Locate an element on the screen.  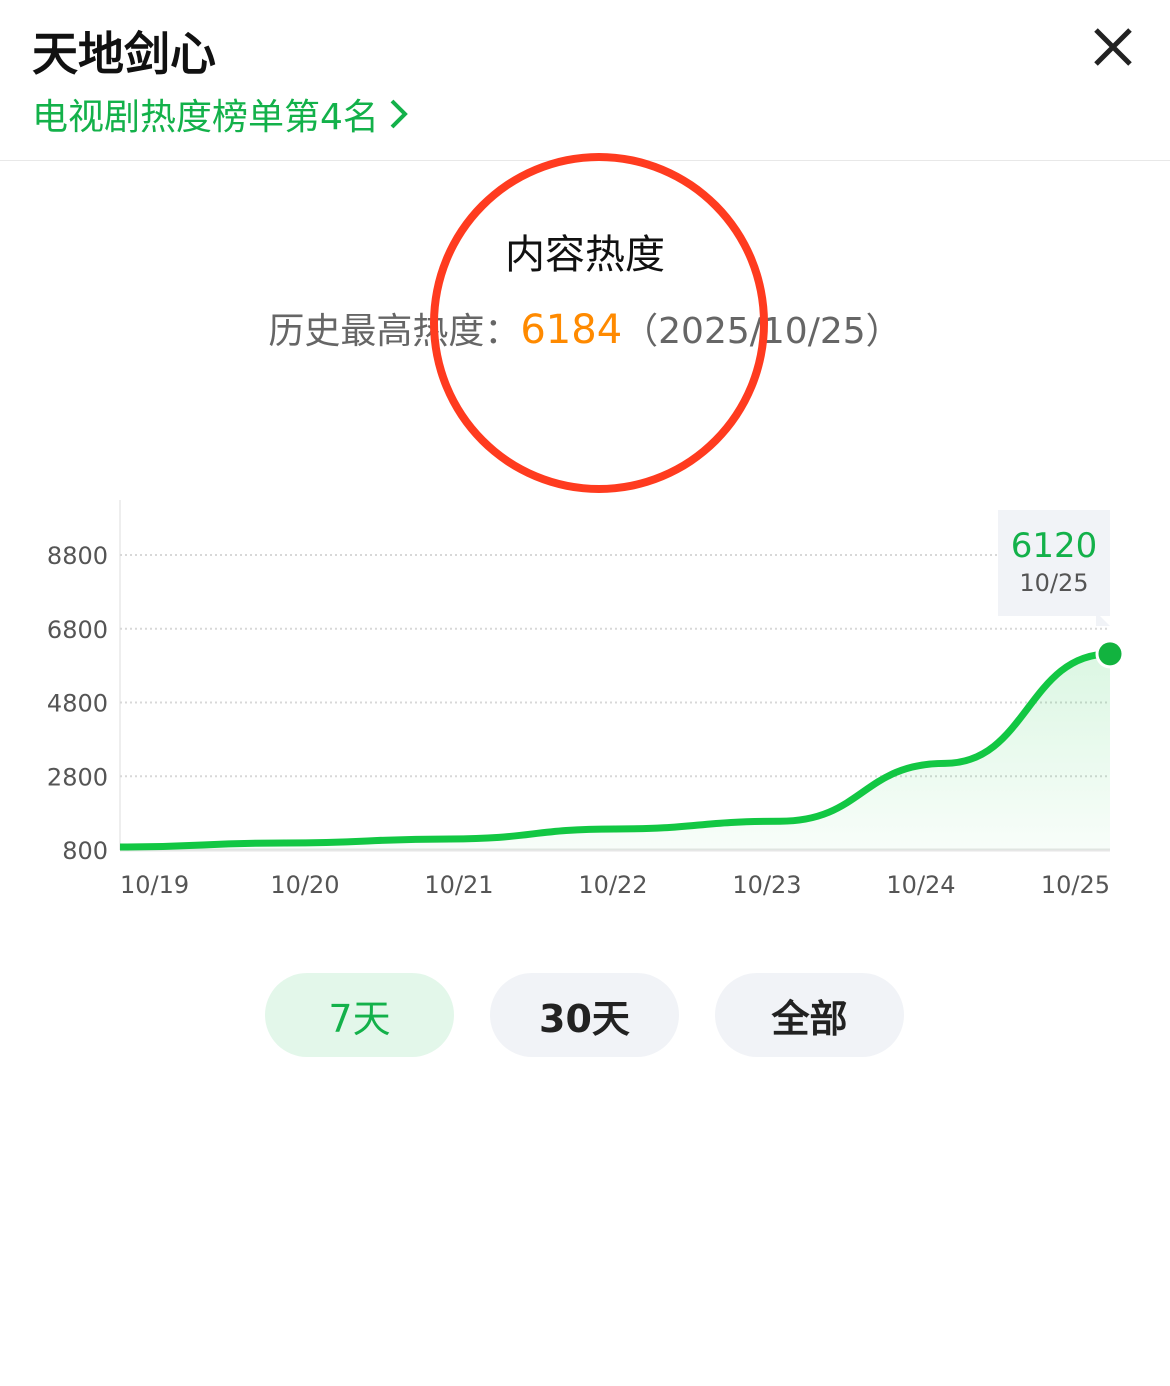
y-tick-label: 8800 is located at coordinates (77, 556).